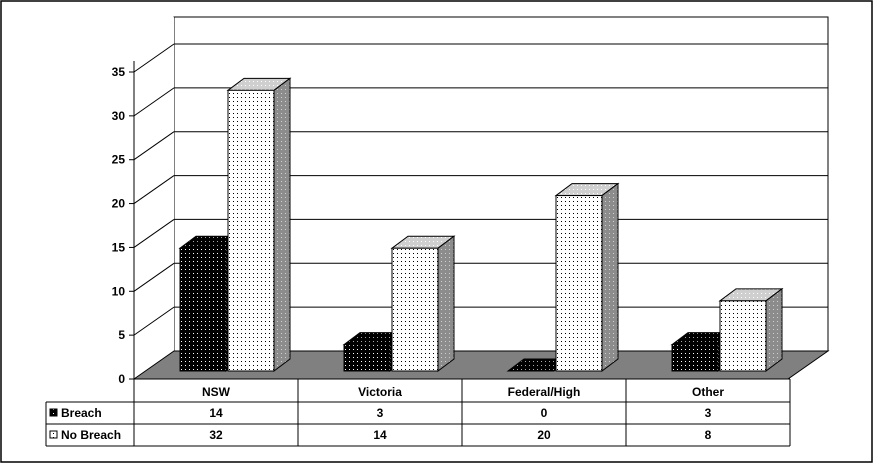  What do you see at coordinates (121, 335) in the screenshot?
I see `y-tick-label: 5` at bounding box center [121, 335].